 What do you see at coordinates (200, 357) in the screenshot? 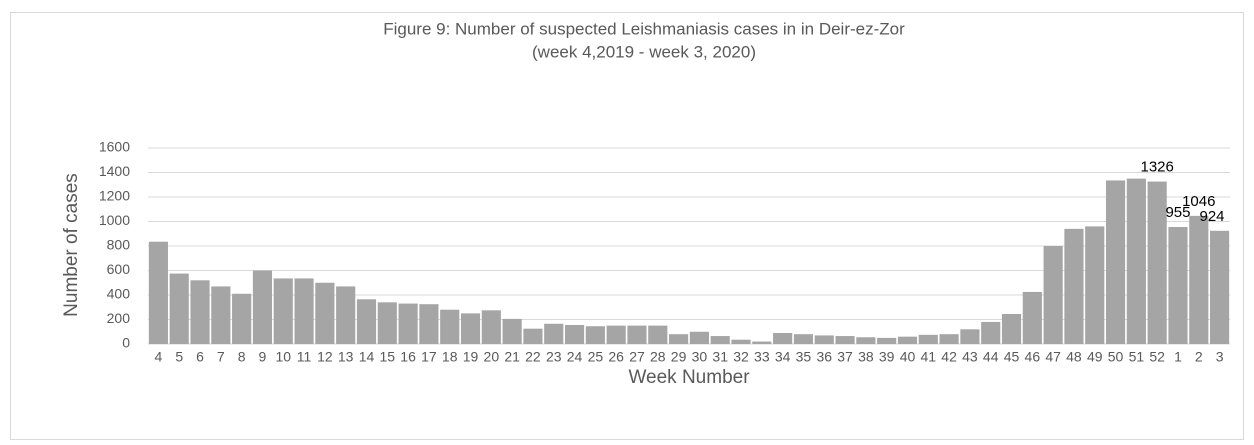
I see `x-tick-label: 6` at bounding box center [200, 357].